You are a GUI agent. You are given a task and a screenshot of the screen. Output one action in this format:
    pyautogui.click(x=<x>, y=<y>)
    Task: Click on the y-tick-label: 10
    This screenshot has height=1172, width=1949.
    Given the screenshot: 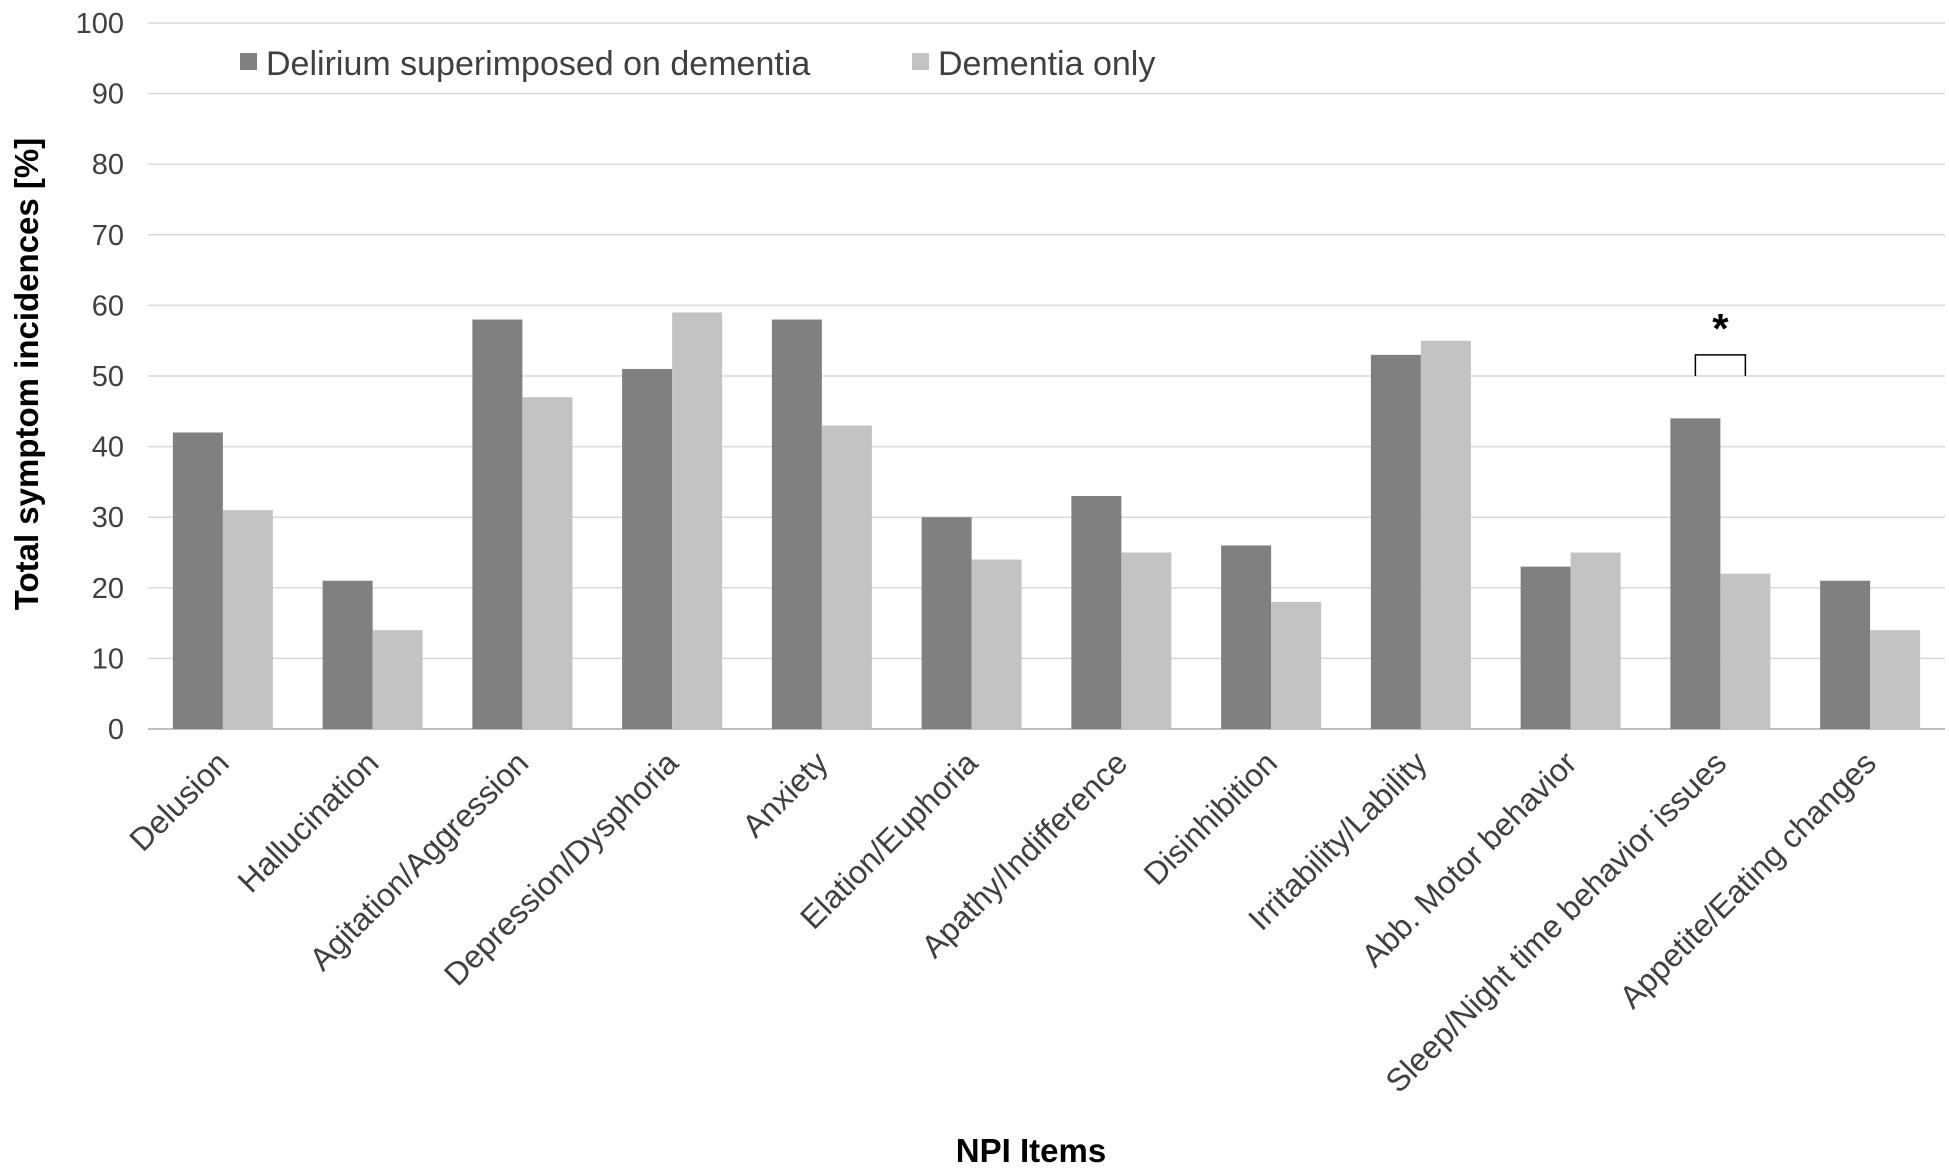 What is the action you would take?
    pyautogui.click(x=108, y=659)
    